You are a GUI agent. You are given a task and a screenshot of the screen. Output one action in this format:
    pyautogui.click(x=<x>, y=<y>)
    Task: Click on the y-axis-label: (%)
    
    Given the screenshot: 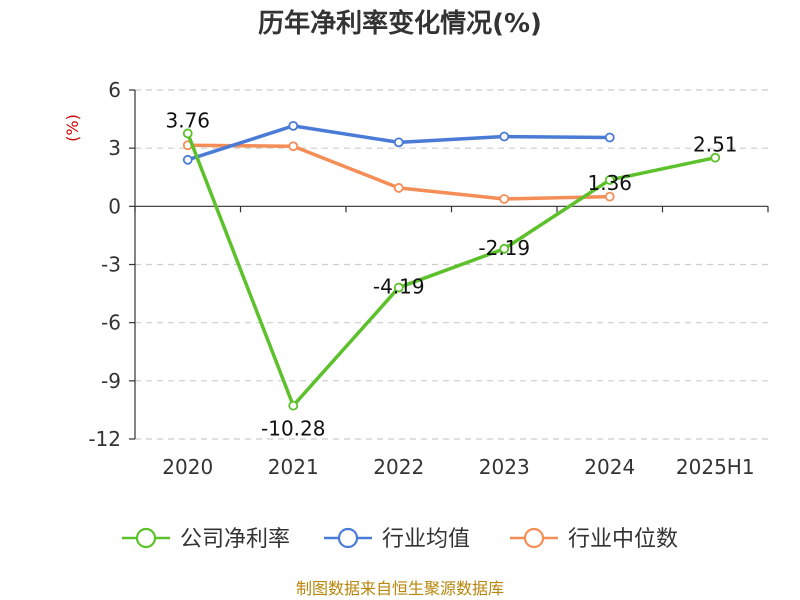 What is the action you would take?
    pyautogui.click(x=72, y=128)
    